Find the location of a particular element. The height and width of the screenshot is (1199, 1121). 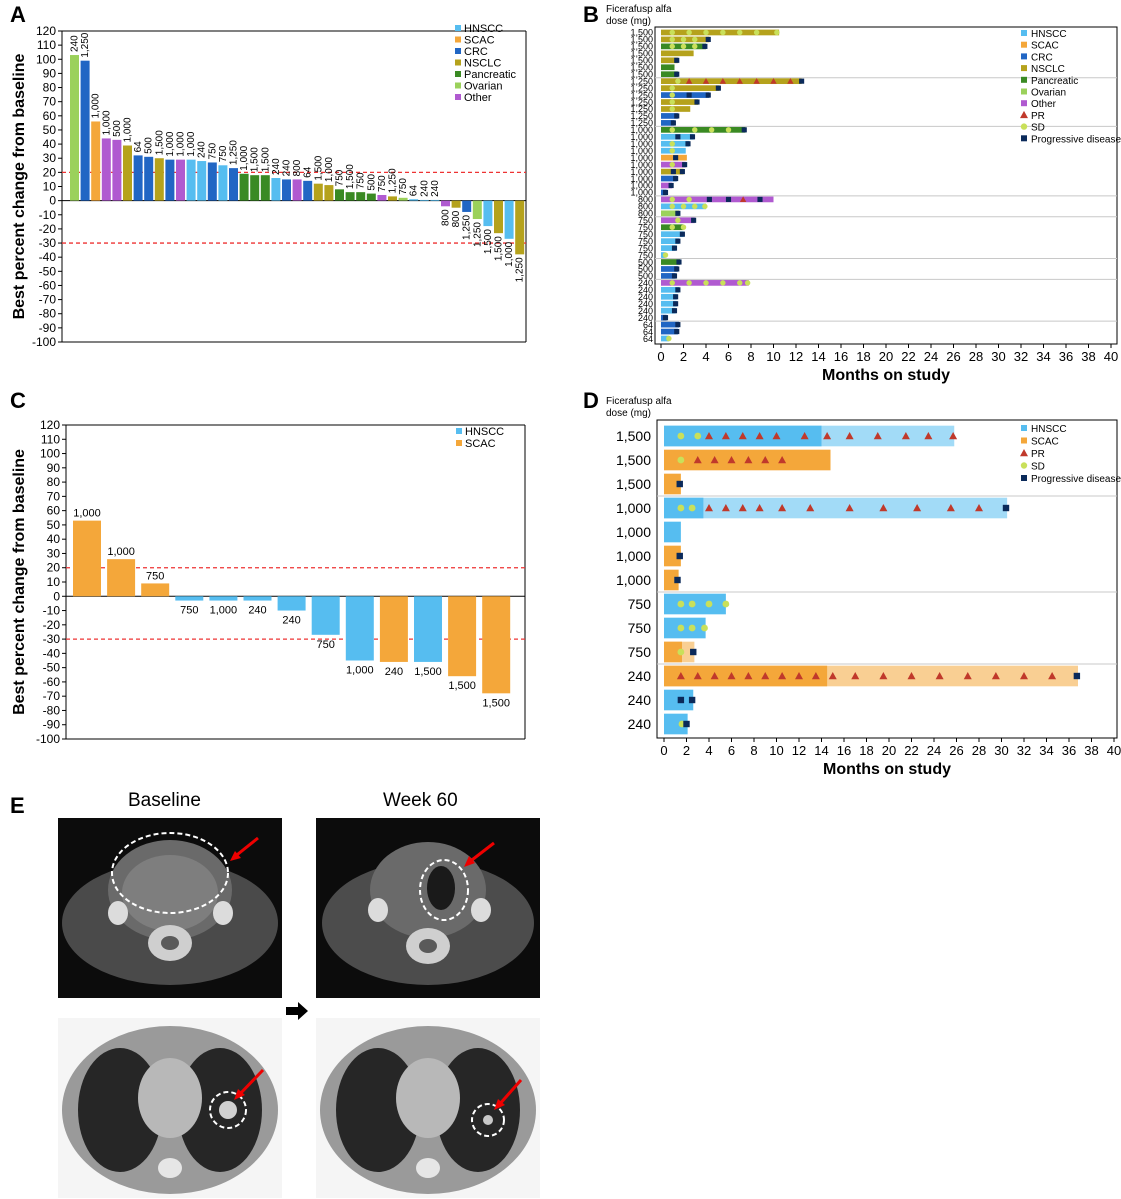

b-legend-pd-swatch is located at coordinates (1024, 138).